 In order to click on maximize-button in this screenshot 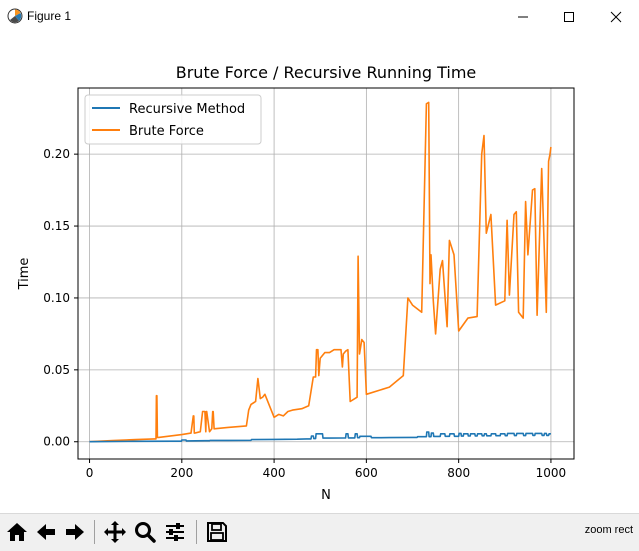, I will do `click(569, 16)`.